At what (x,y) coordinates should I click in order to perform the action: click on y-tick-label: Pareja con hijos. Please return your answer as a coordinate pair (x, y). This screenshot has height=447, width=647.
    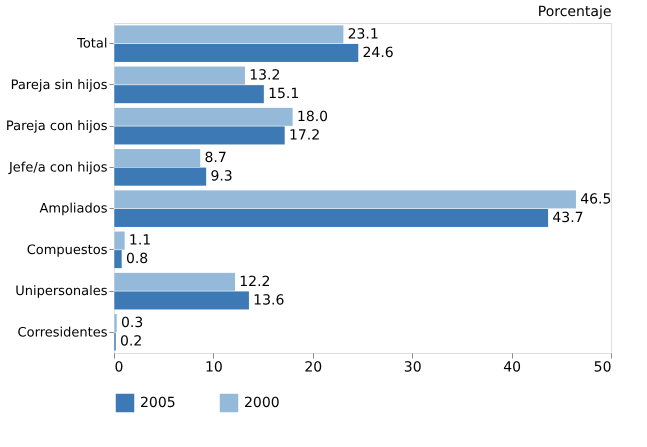
    Looking at the image, I should click on (57, 126).